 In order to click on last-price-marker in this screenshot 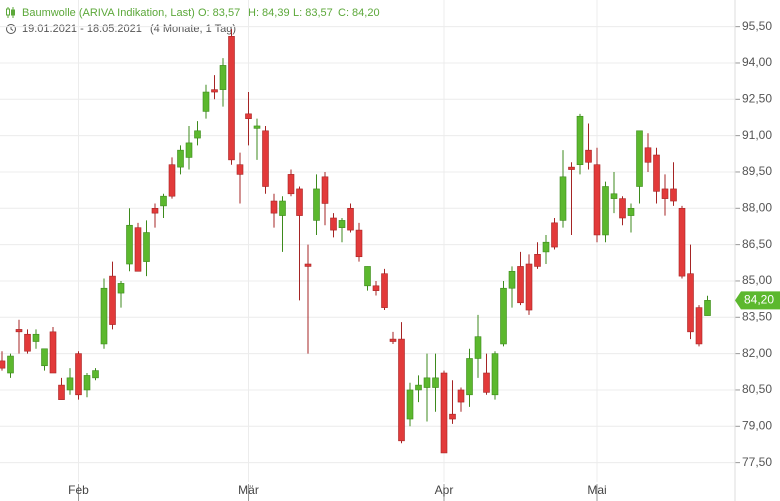, I will do `click(757, 300)`.